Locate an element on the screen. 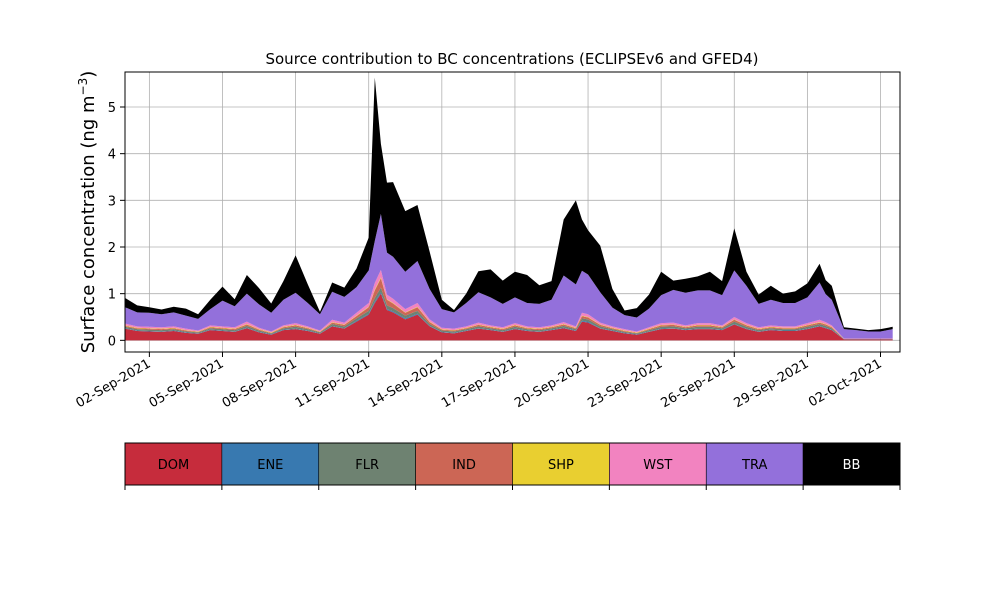  legend-label-shp: SHP is located at coordinates (561, 465).